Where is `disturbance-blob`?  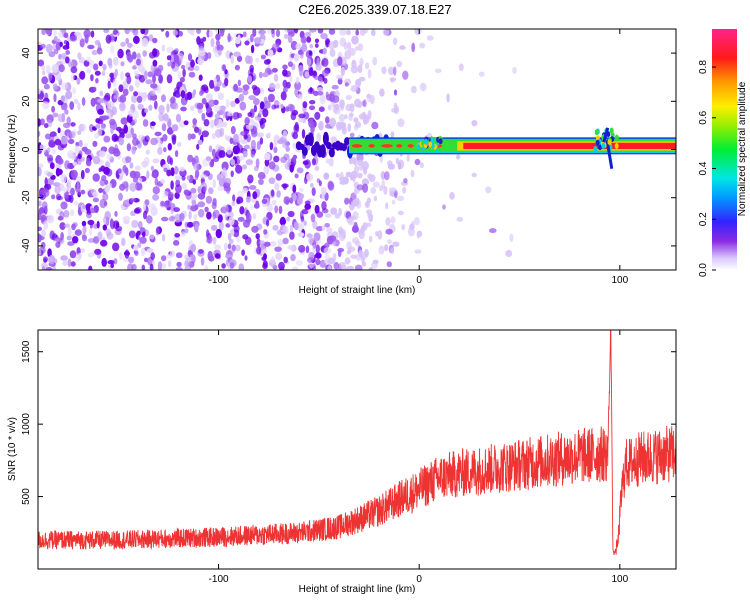
disturbance-blob is located at coordinates (611, 130).